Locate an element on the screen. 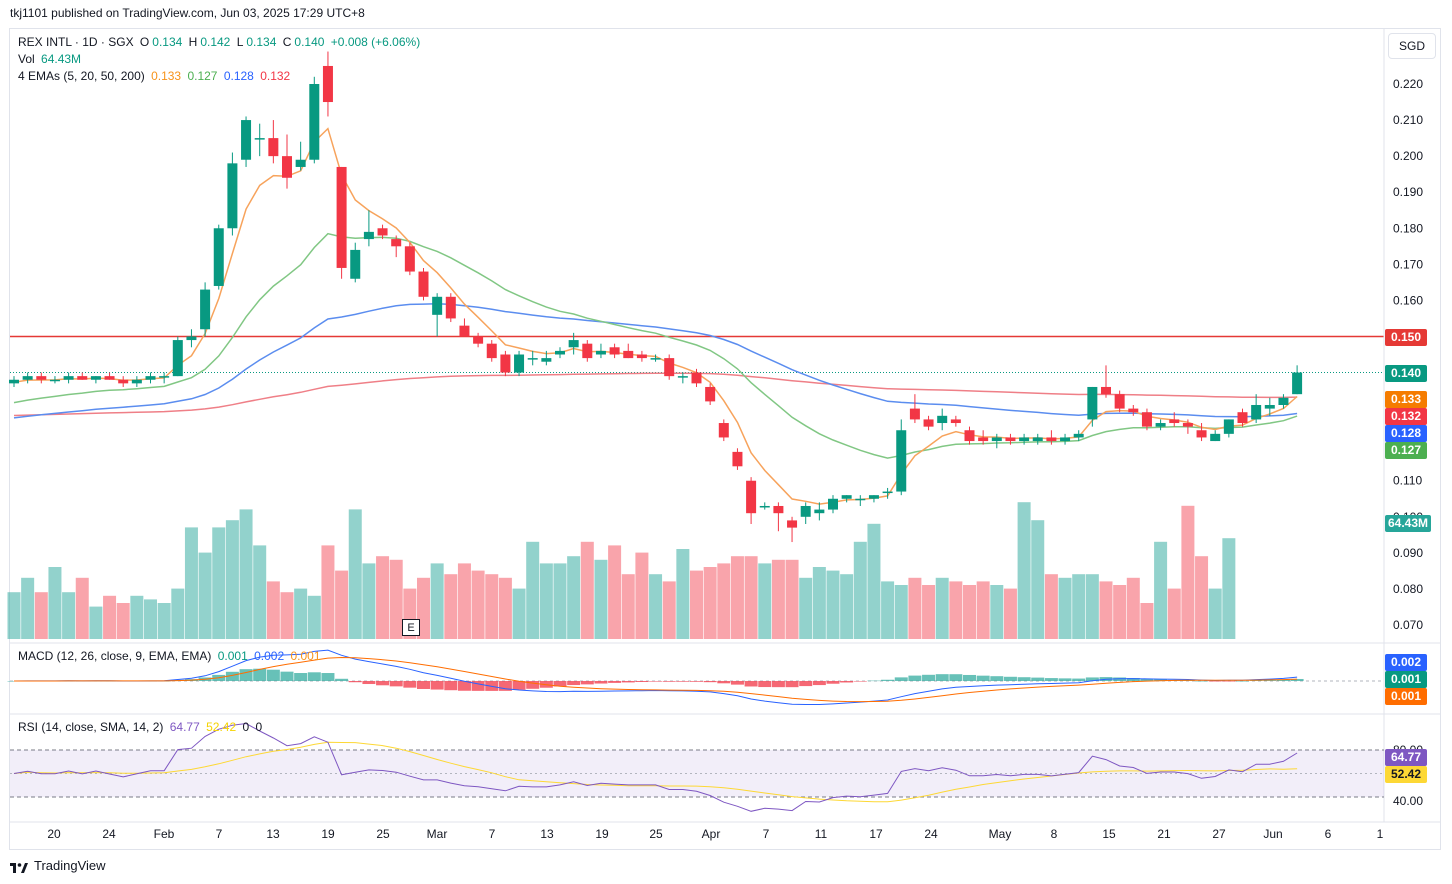  low-value: 0.134 is located at coordinates (261, 42).